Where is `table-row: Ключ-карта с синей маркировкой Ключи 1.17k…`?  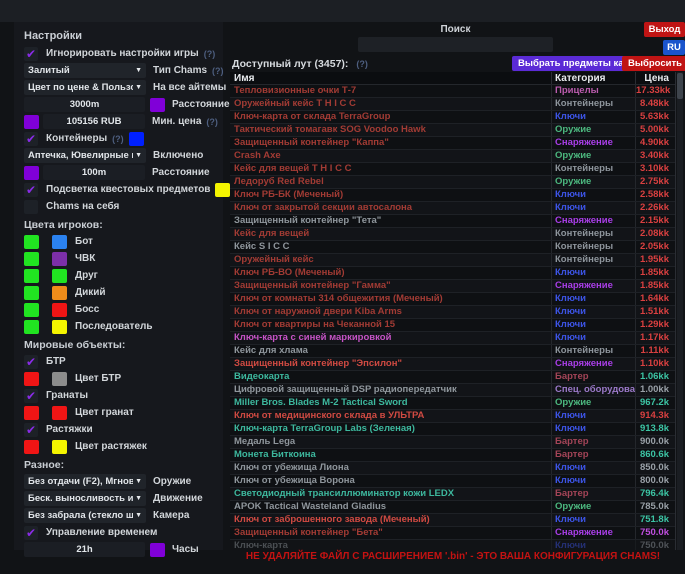 table-row: Ключ-карта с синей маркировкой Ключи 1.17k… is located at coordinates (452, 338).